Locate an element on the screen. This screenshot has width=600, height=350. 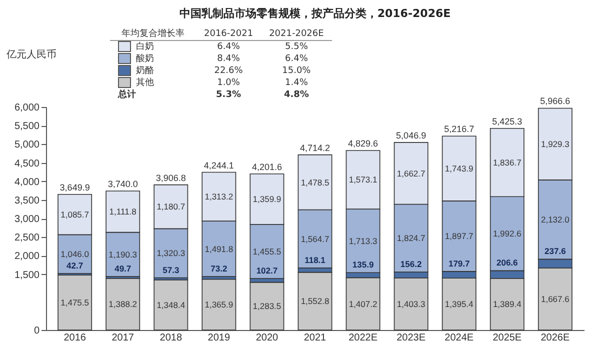
data-label: 1,929.3 is located at coordinates (555, 144).